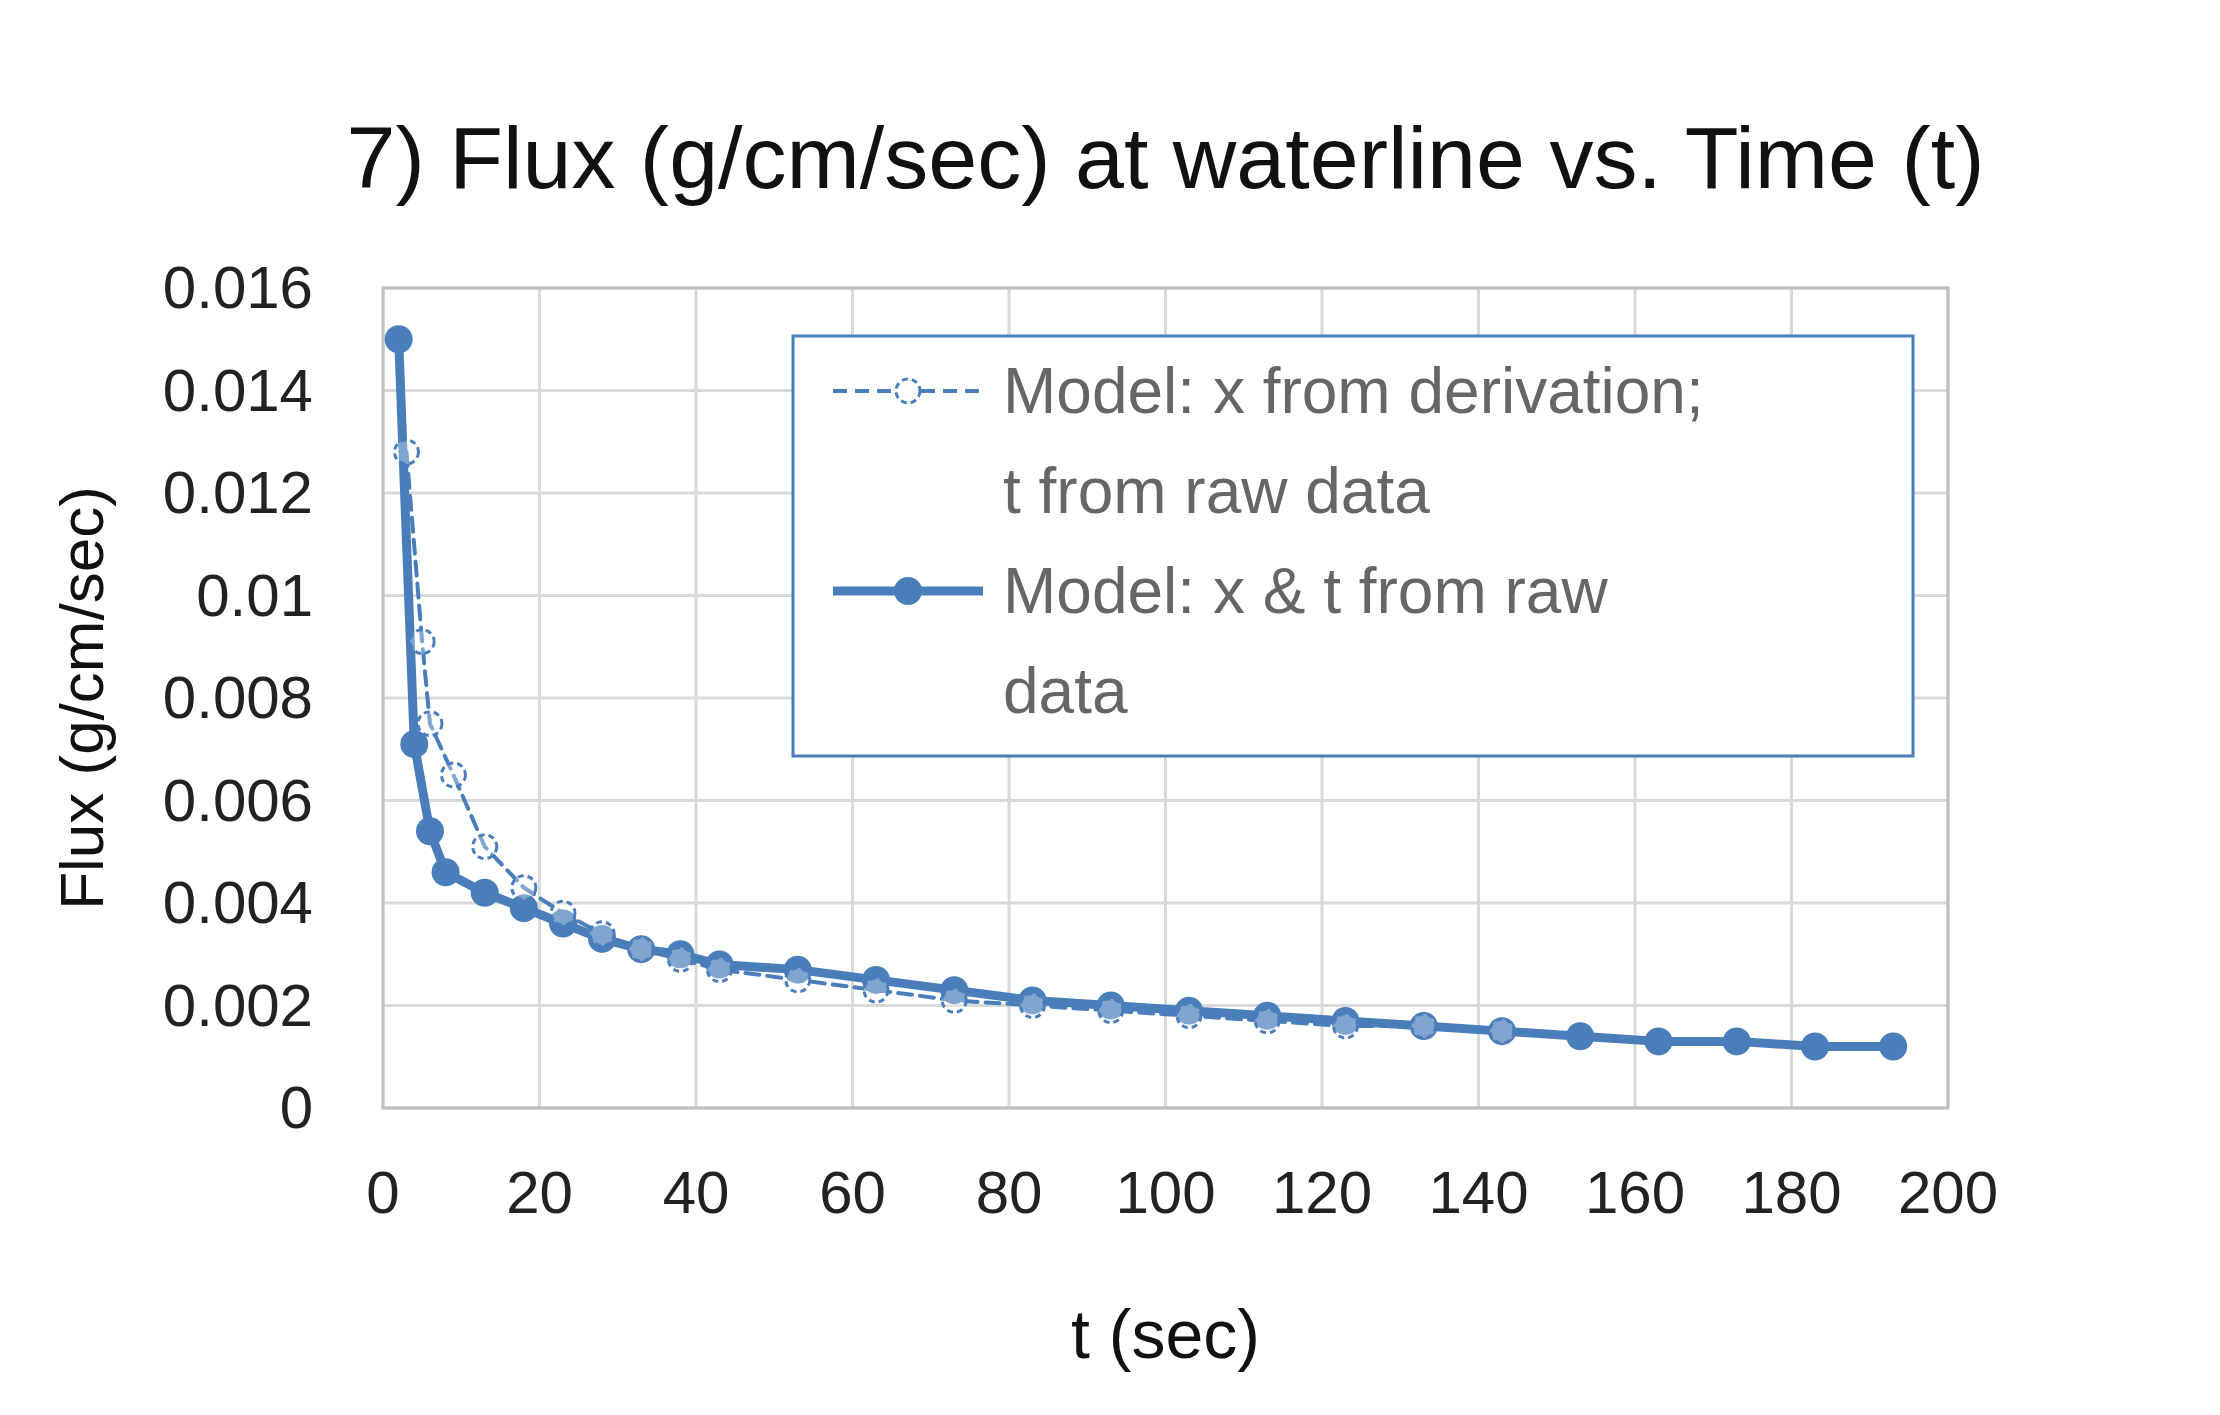 The width and height of the screenshot is (2220, 1415). What do you see at coordinates (1948, 1192) in the screenshot?
I see `x-tick-label: 200` at bounding box center [1948, 1192].